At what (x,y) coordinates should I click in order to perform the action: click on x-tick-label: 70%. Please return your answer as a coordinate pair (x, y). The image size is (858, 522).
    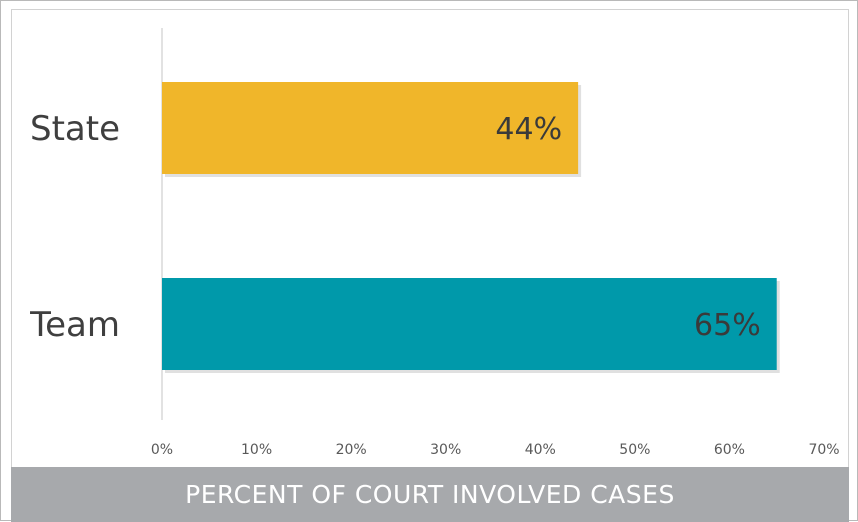
    Looking at the image, I should click on (823, 450).